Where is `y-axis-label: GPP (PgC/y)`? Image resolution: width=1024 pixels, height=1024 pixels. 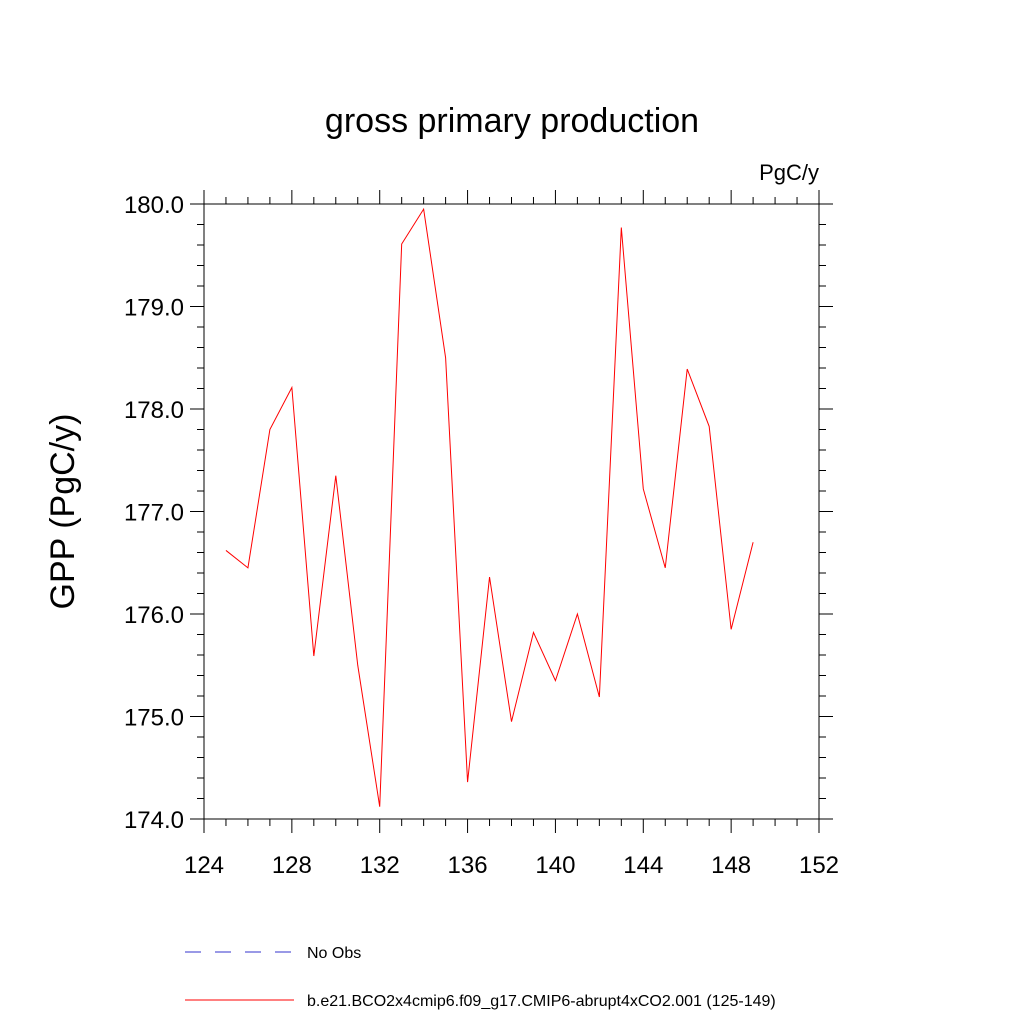 y-axis-label: GPP (PgC/y) is located at coordinates (63, 512).